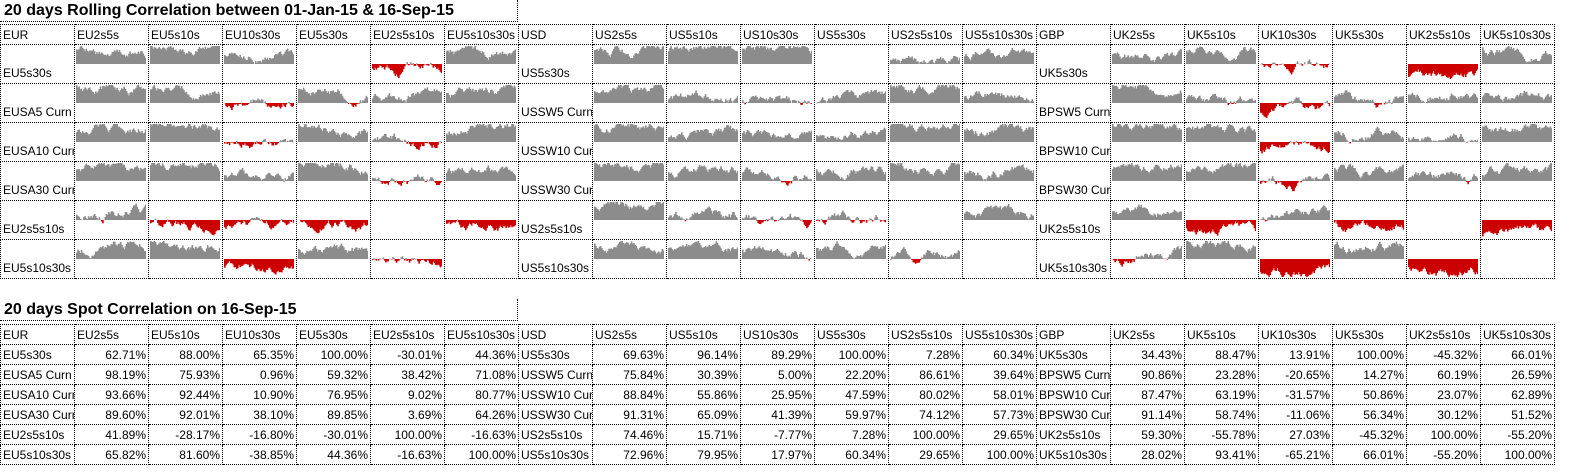 The width and height of the screenshot is (1591, 475). I want to click on sparkline, so click(703, 214).